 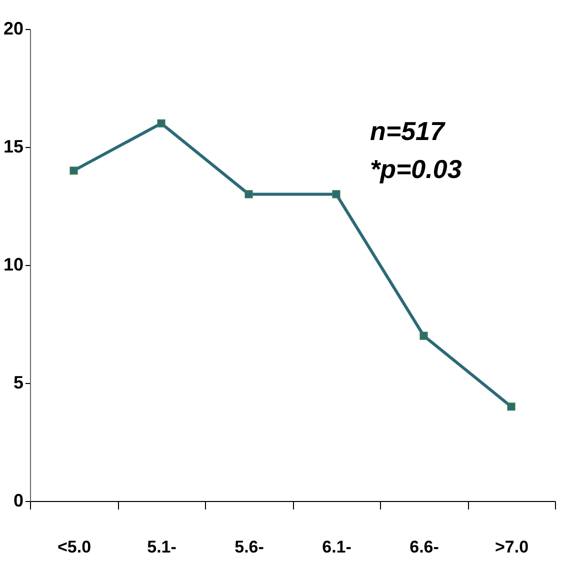 What do you see at coordinates (416, 169) in the screenshot?
I see `annotation: *p=0.03` at bounding box center [416, 169].